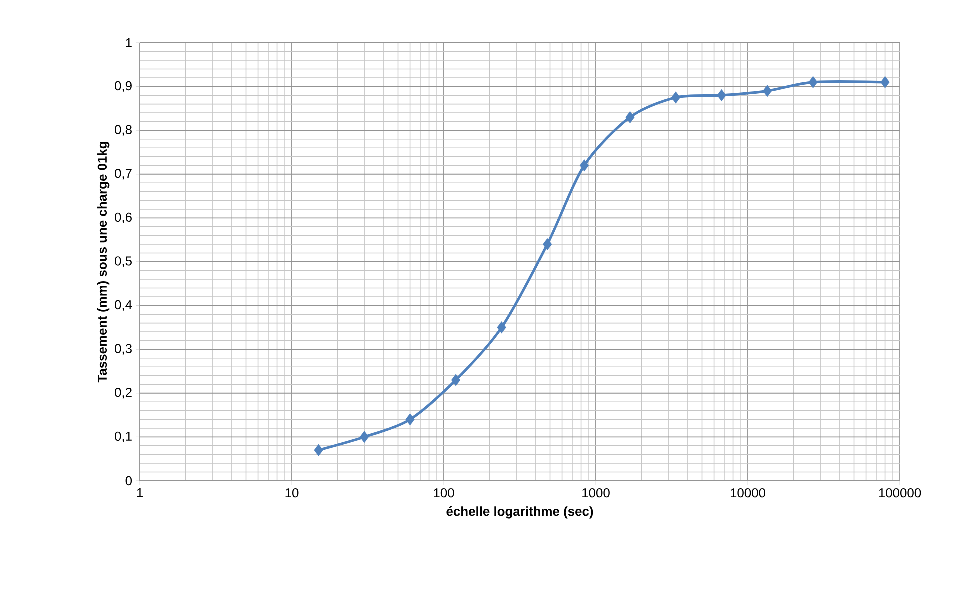  I want to click on x-tick-label: 10000, so click(748, 493).